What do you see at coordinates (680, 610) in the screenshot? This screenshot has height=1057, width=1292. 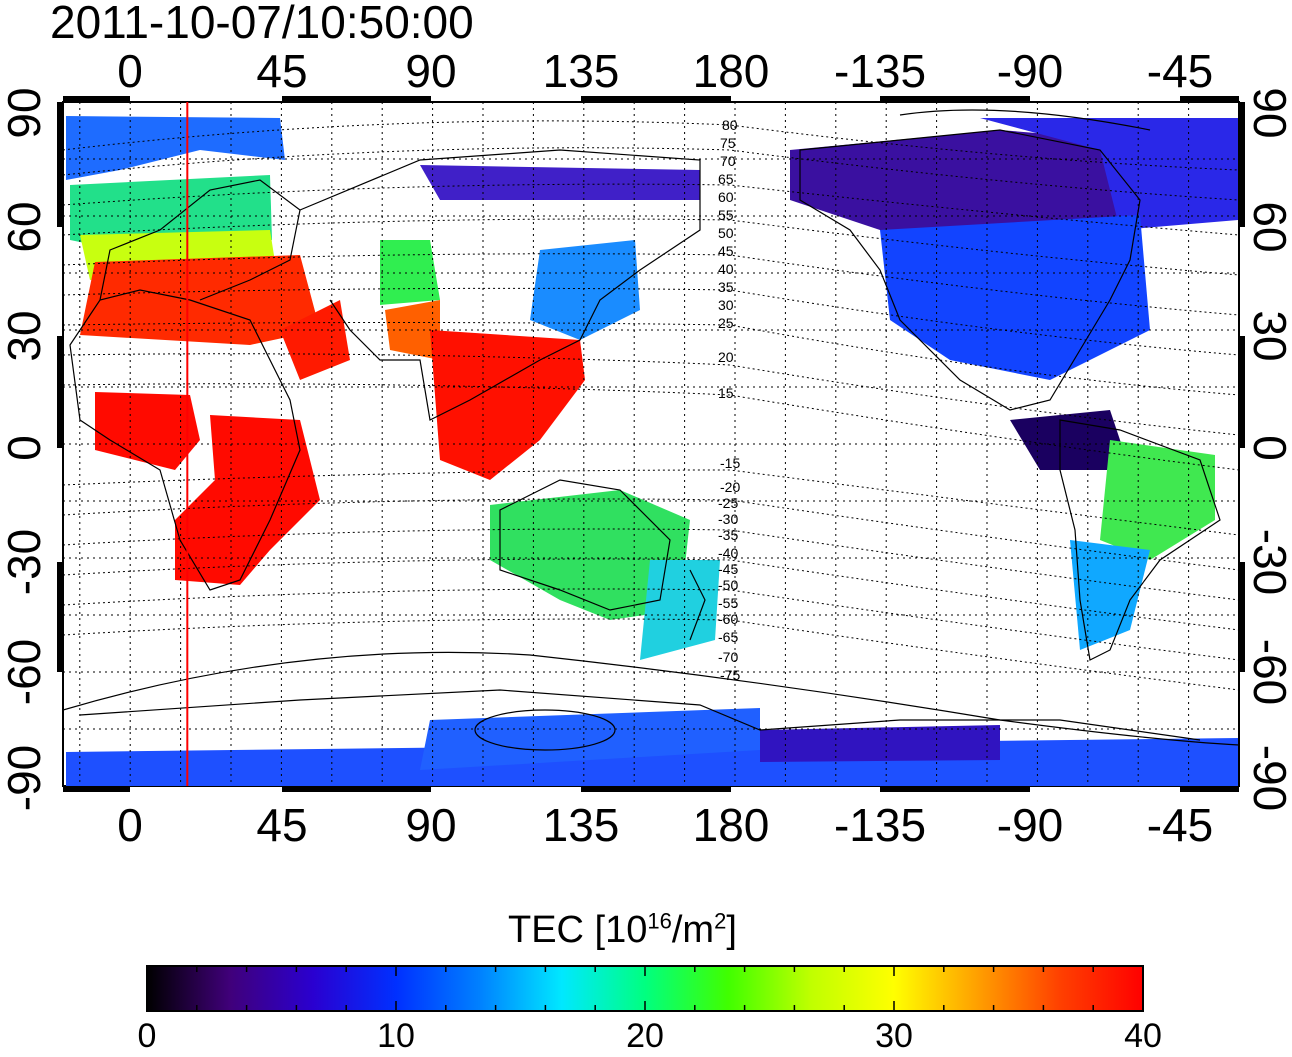 I see `tec-region-nz-cyan` at bounding box center [680, 610].